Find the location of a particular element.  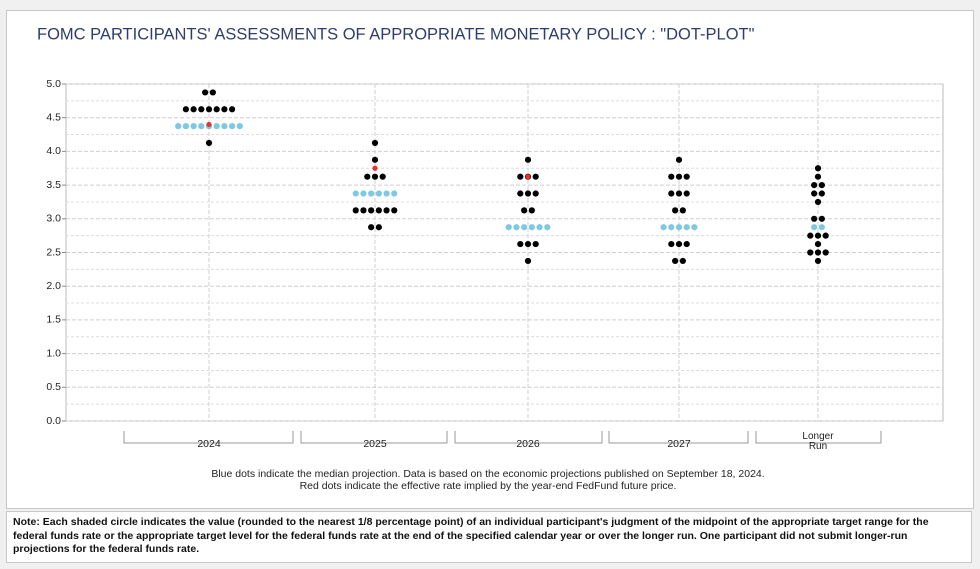

y-tick-label: 5.0 is located at coordinates (53, 84).